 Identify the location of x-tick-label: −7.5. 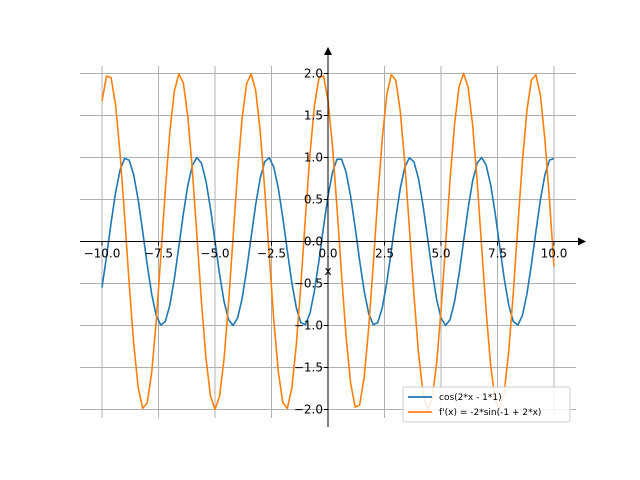
(158, 254).